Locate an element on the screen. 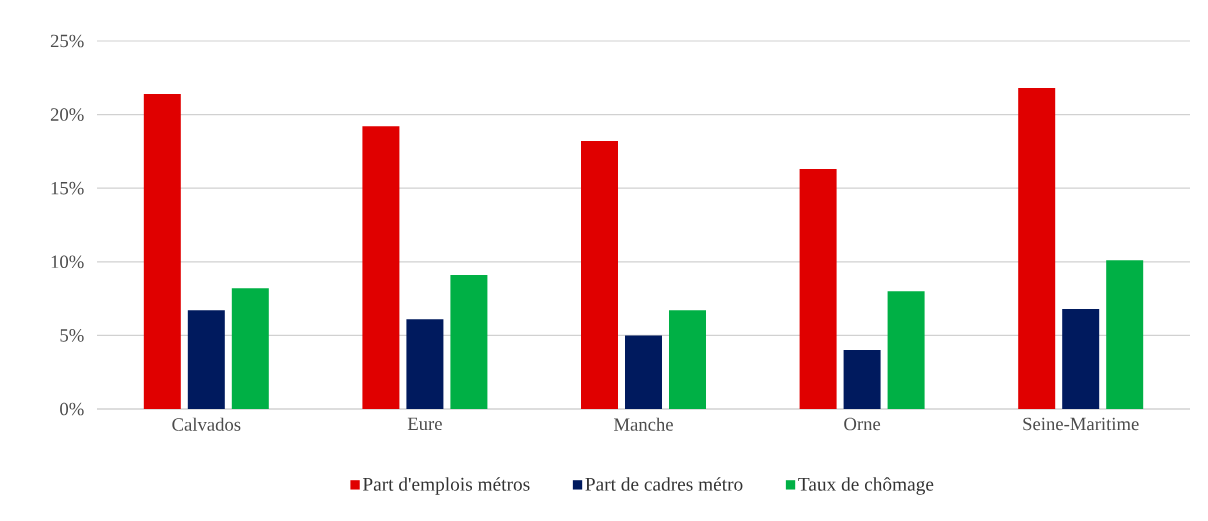 The height and width of the screenshot is (521, 1208). x-tick-label: Calvados is located at coordinates (206, 424).